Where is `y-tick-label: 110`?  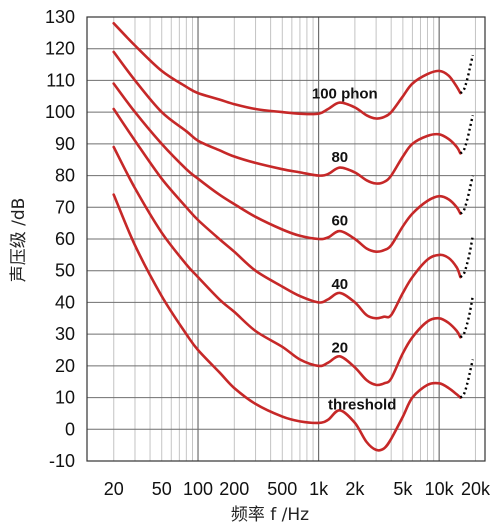
y-tick-label: 110 is located at coordinates (60, 80).